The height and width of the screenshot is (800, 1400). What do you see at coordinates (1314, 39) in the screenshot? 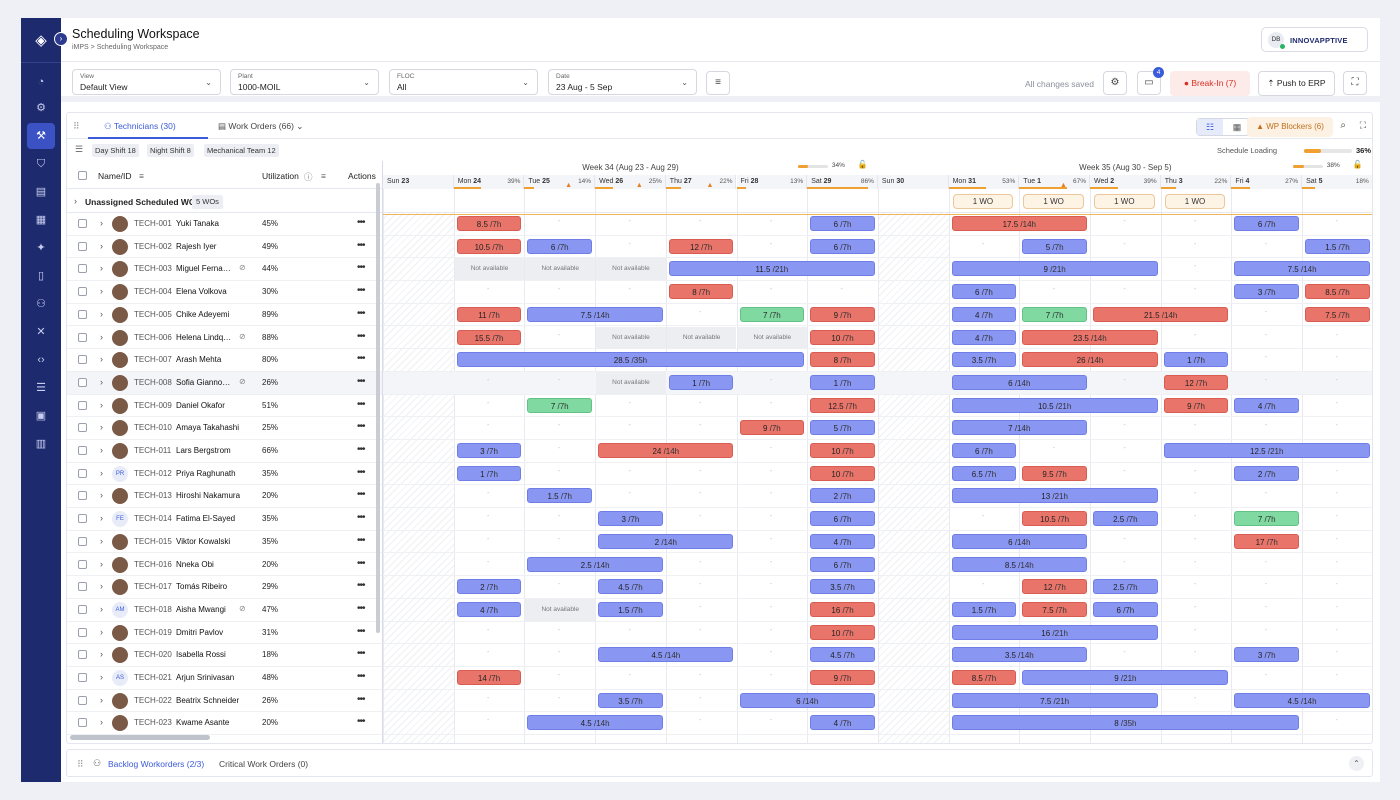
I see `brand-badge: DB INNOVAPPTIVE` at bounding box center [1314, 39].